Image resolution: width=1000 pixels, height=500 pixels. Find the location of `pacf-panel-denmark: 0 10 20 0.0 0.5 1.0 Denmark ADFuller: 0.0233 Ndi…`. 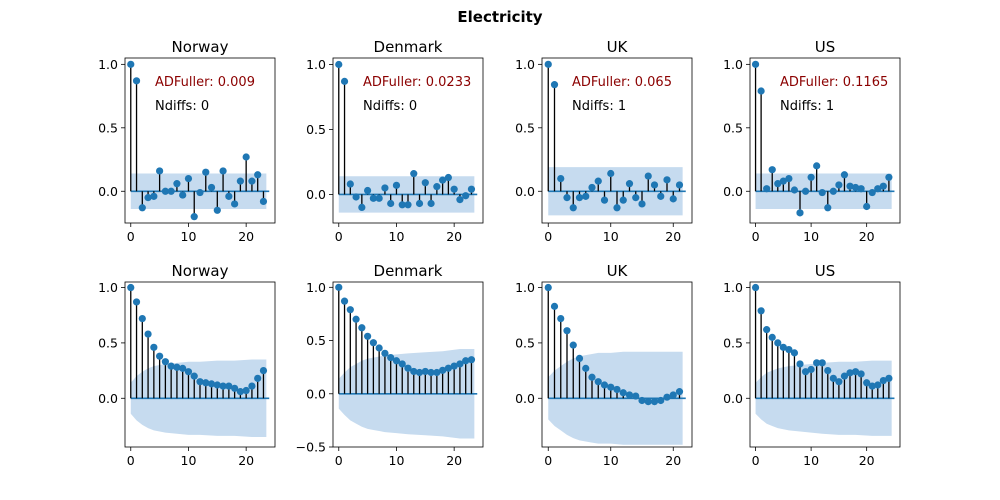

pacf-panel-denmark: 0 10 20 0.0 0.5 1.0 Denmark ADFuller: 0.0233 Ndi… is located at coordinates (395, 141).